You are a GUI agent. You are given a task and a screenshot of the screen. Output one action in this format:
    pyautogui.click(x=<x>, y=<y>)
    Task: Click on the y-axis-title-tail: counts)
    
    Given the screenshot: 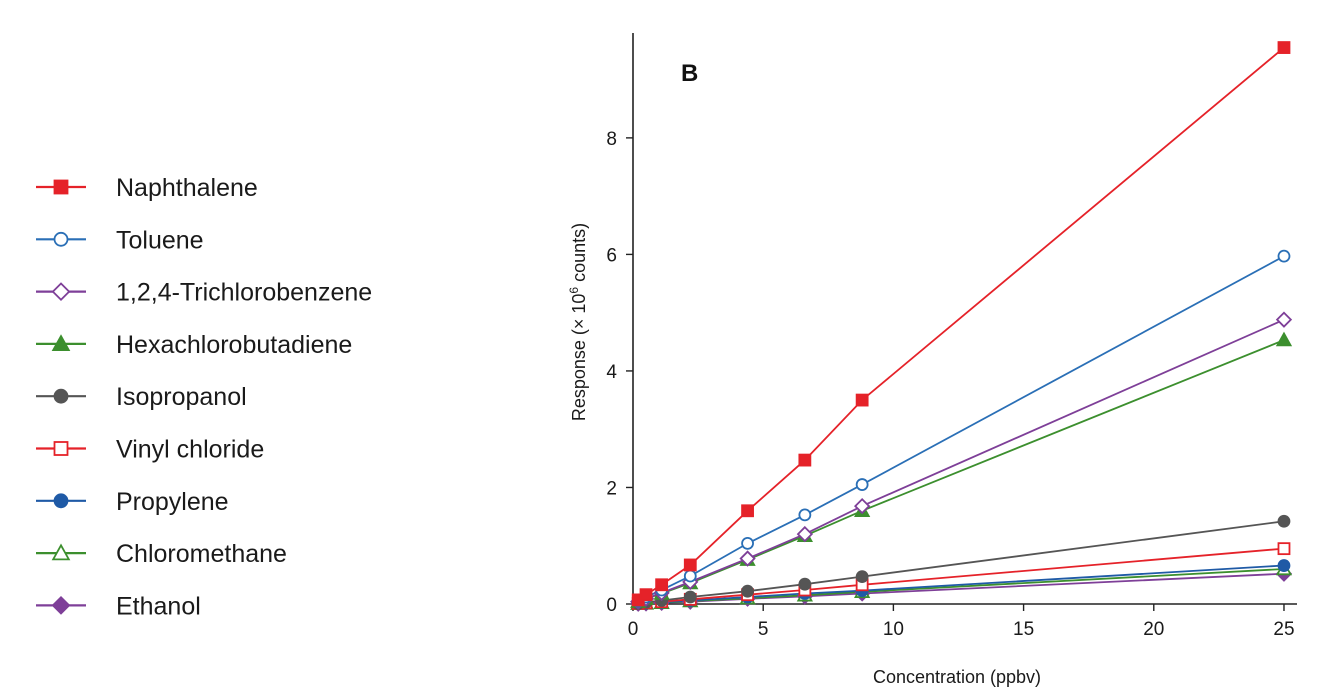 What is the action you would take?
    pyautogui.click(x=579, y=255)
    